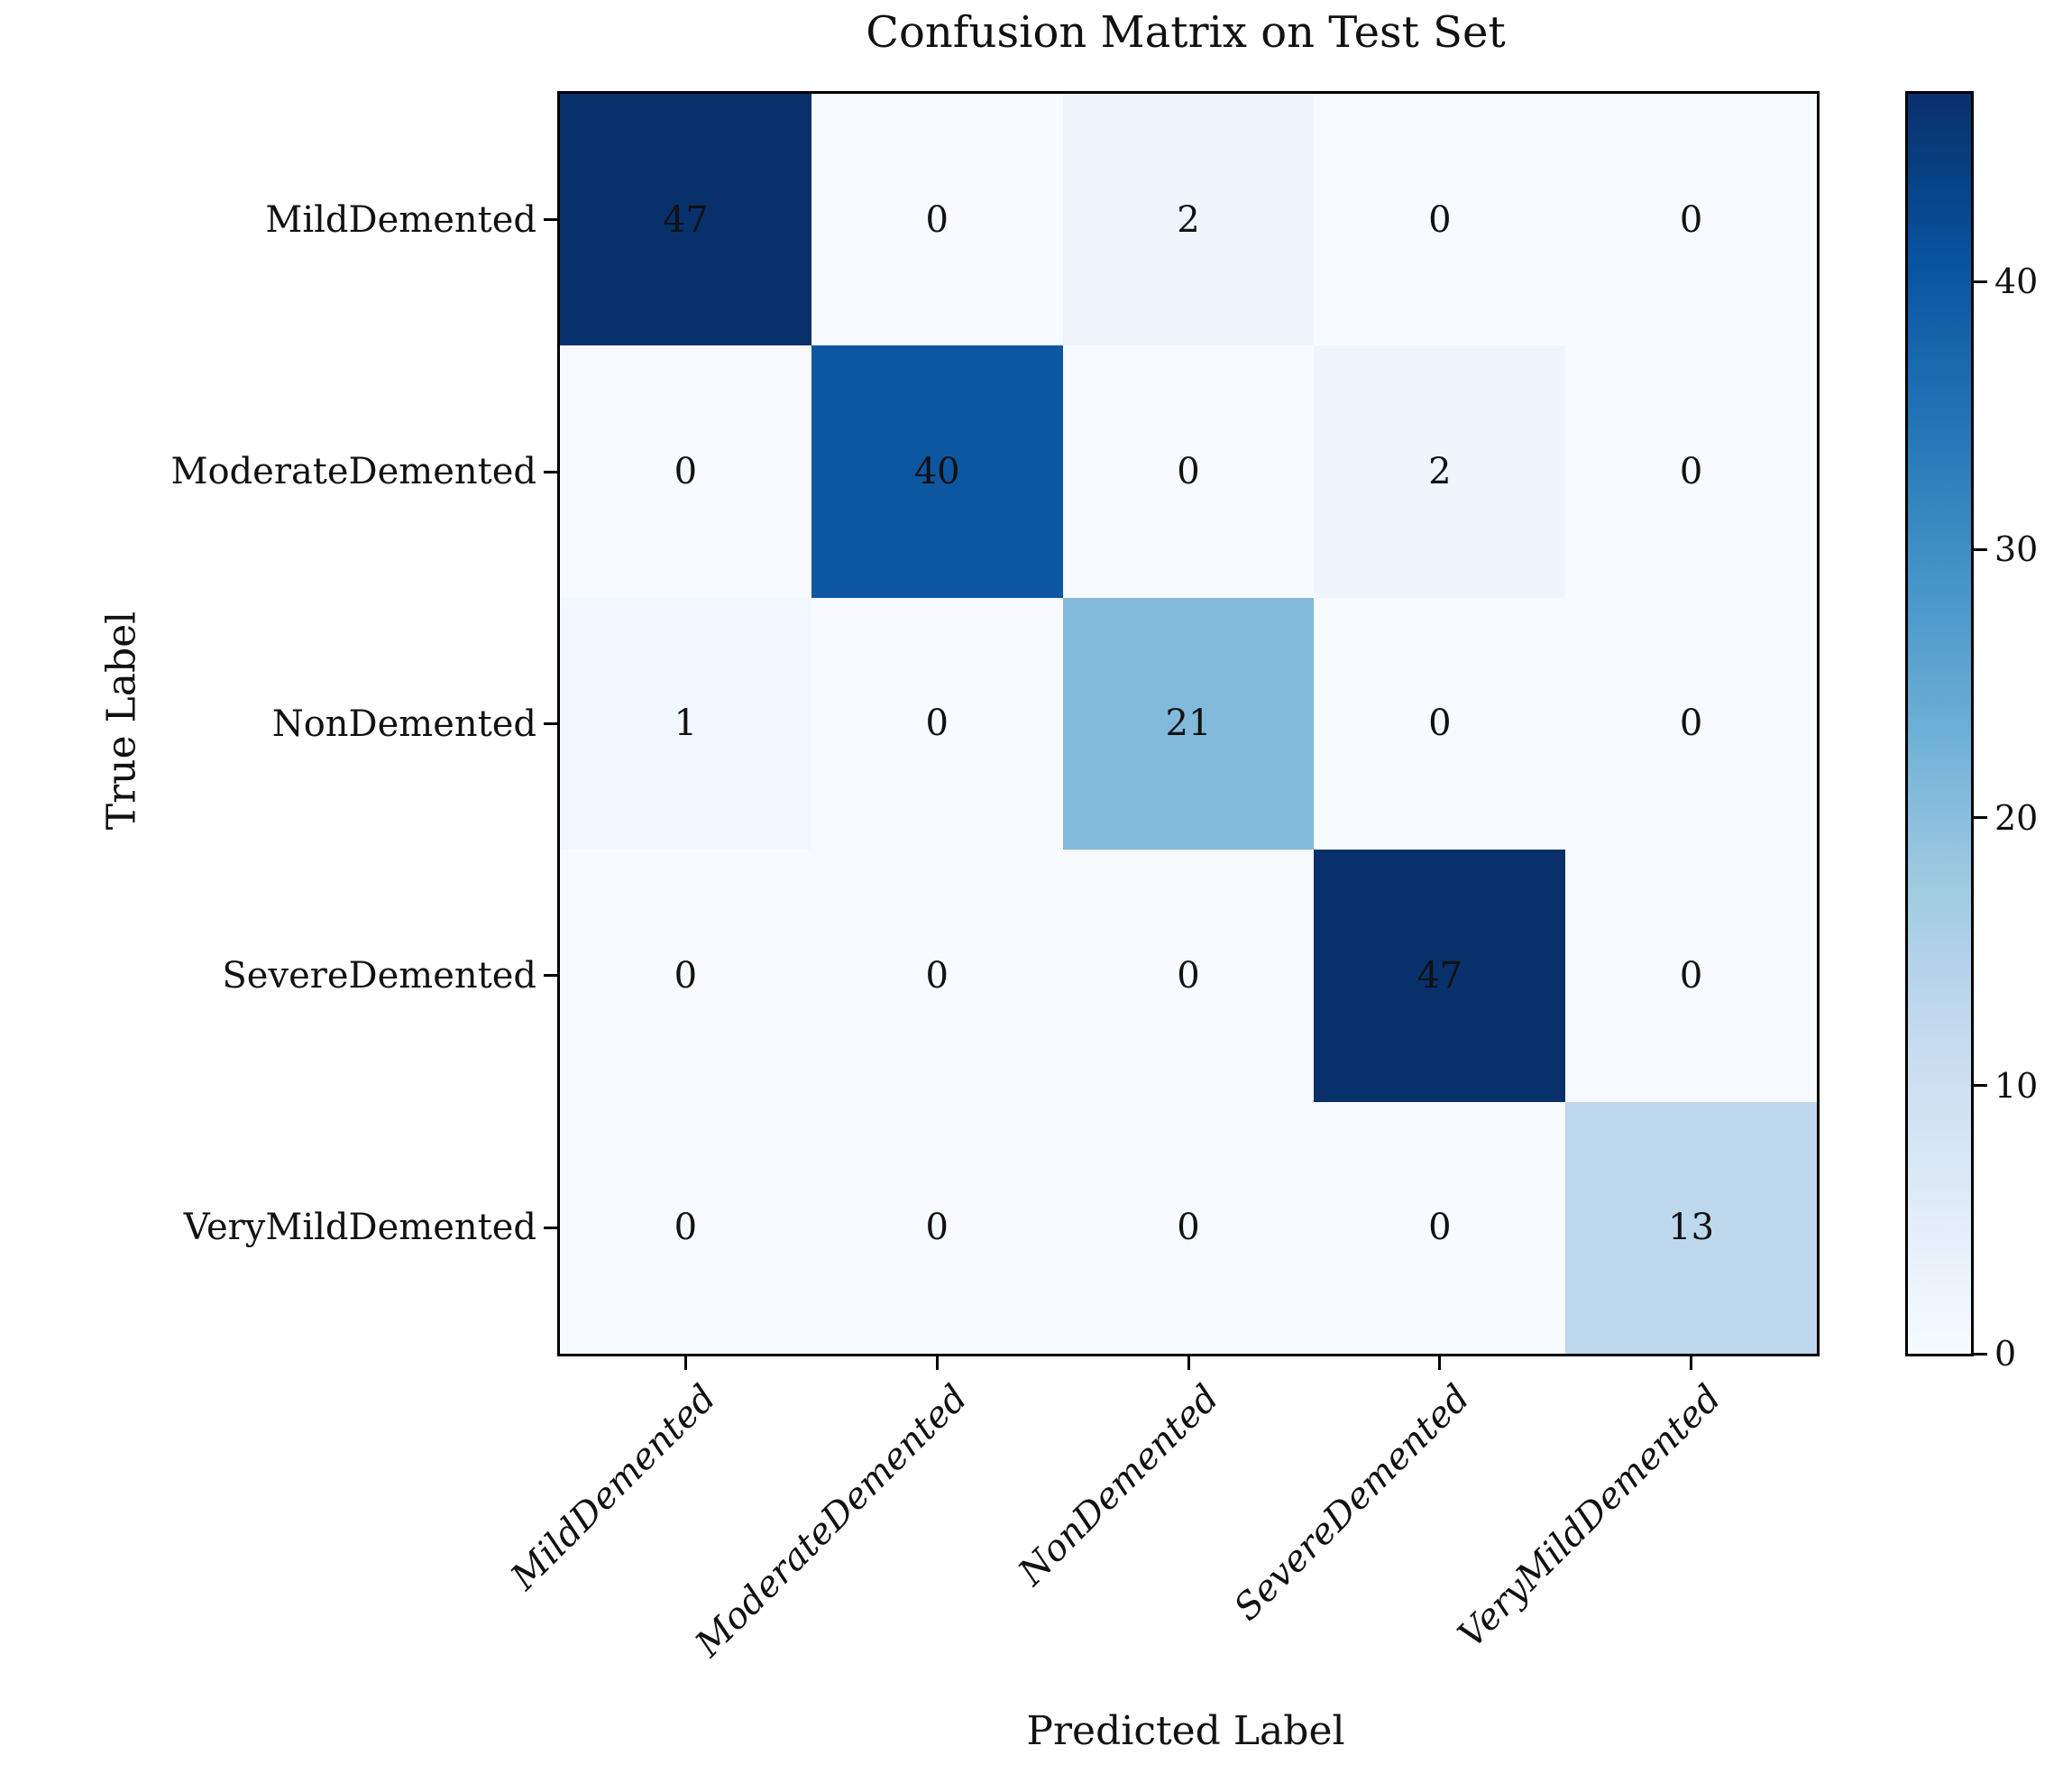 This screenshot has height=1792, width=2072. Describe the element at coordinates (2016, 282) in the screenshot. I see `colorbar-tick-label: 40` at that location.